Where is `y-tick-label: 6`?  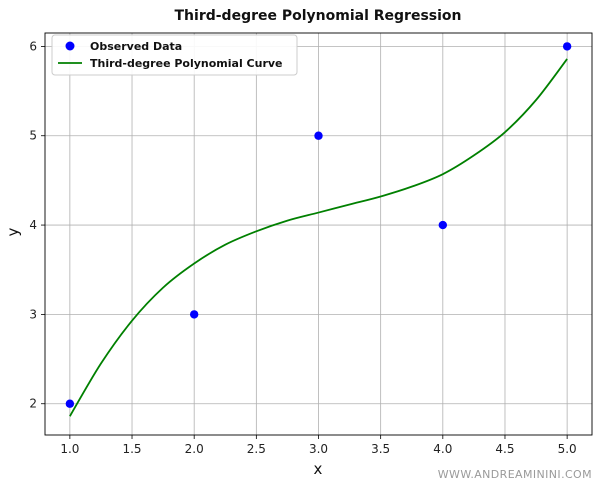
y-tick-label: 6 is located at coordinates (33, 46).